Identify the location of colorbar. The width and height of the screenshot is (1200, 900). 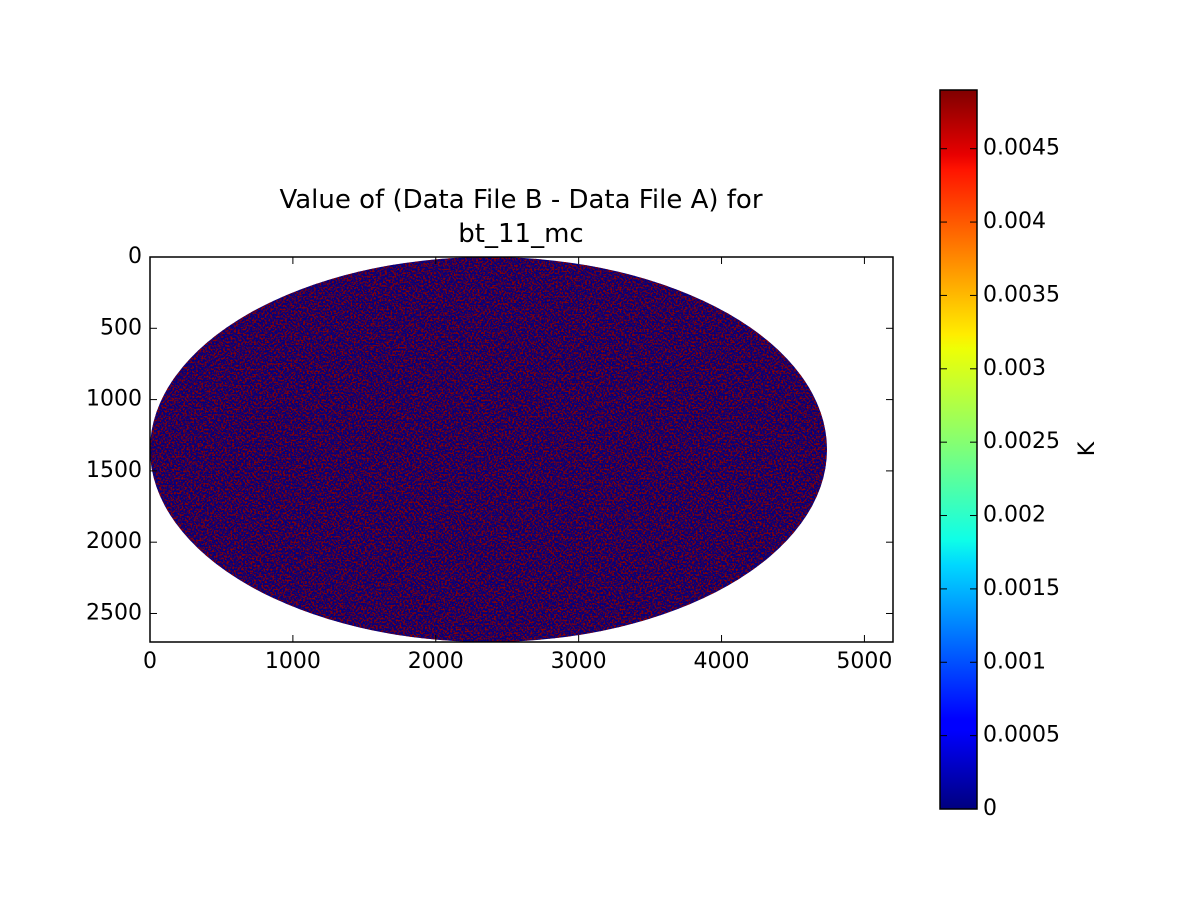
(958, 449).